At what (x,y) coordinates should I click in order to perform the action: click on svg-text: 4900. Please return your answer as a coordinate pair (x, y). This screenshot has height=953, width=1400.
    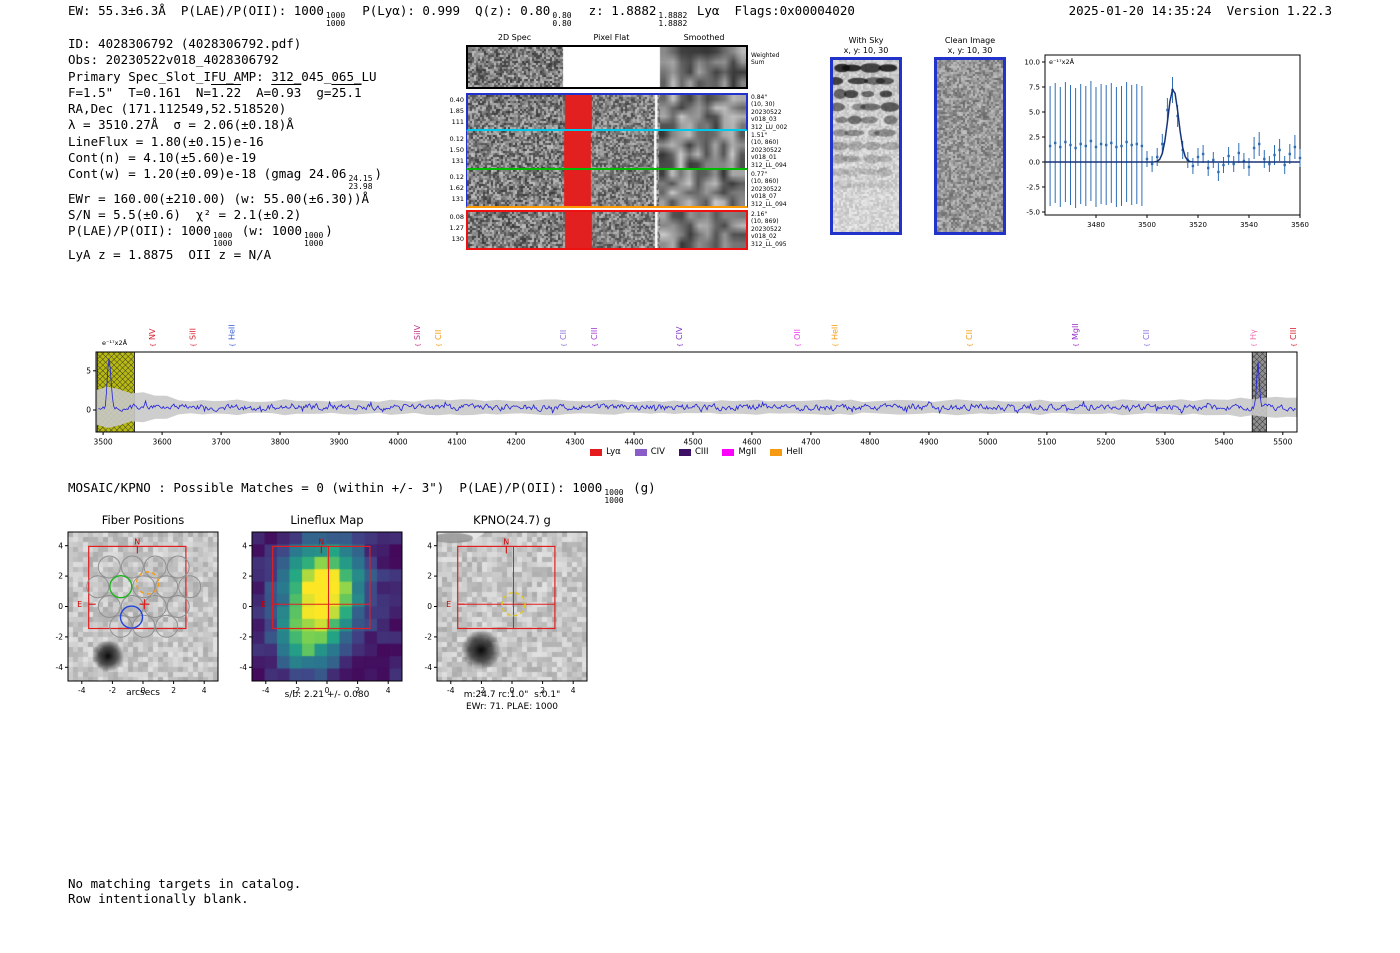
    Looking at the image, I should click on (928, 442).